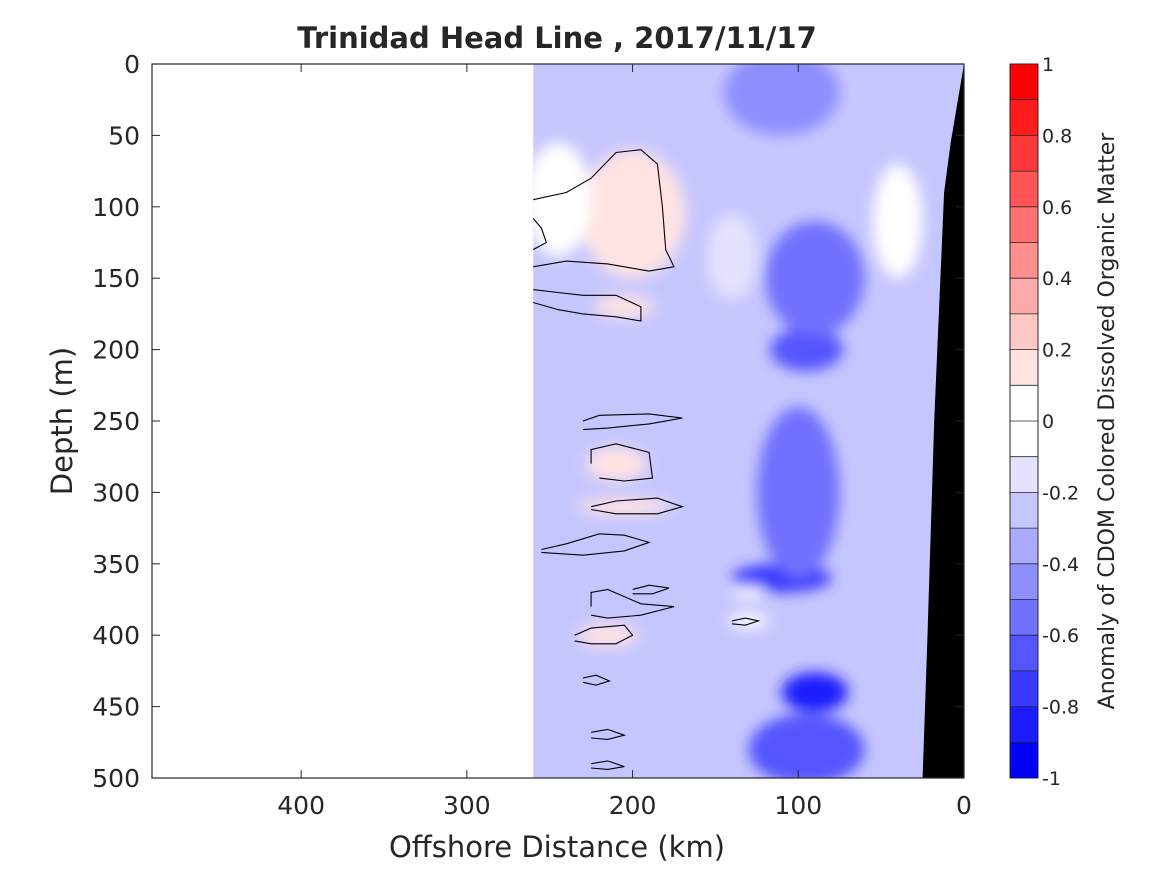  Describe the element at coordinates (1060, 565) in the screenshot. I see `colorbar-tick-label: -0.4` at that location.